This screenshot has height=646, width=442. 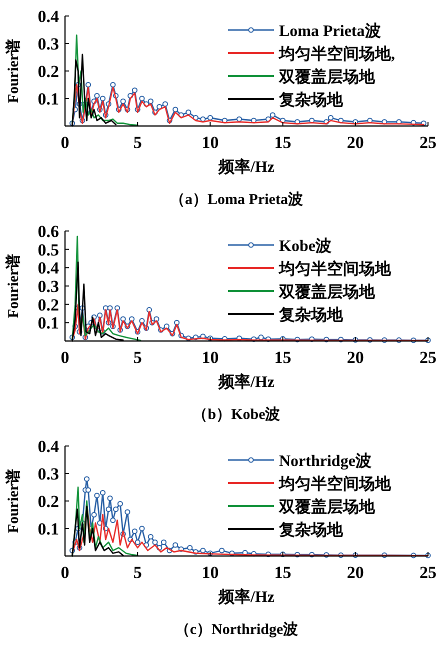 What do you see at coordinates (48, 250) in the screenshot?
I see `y-tick-label: 0.5` at bounding box center [48, 250].